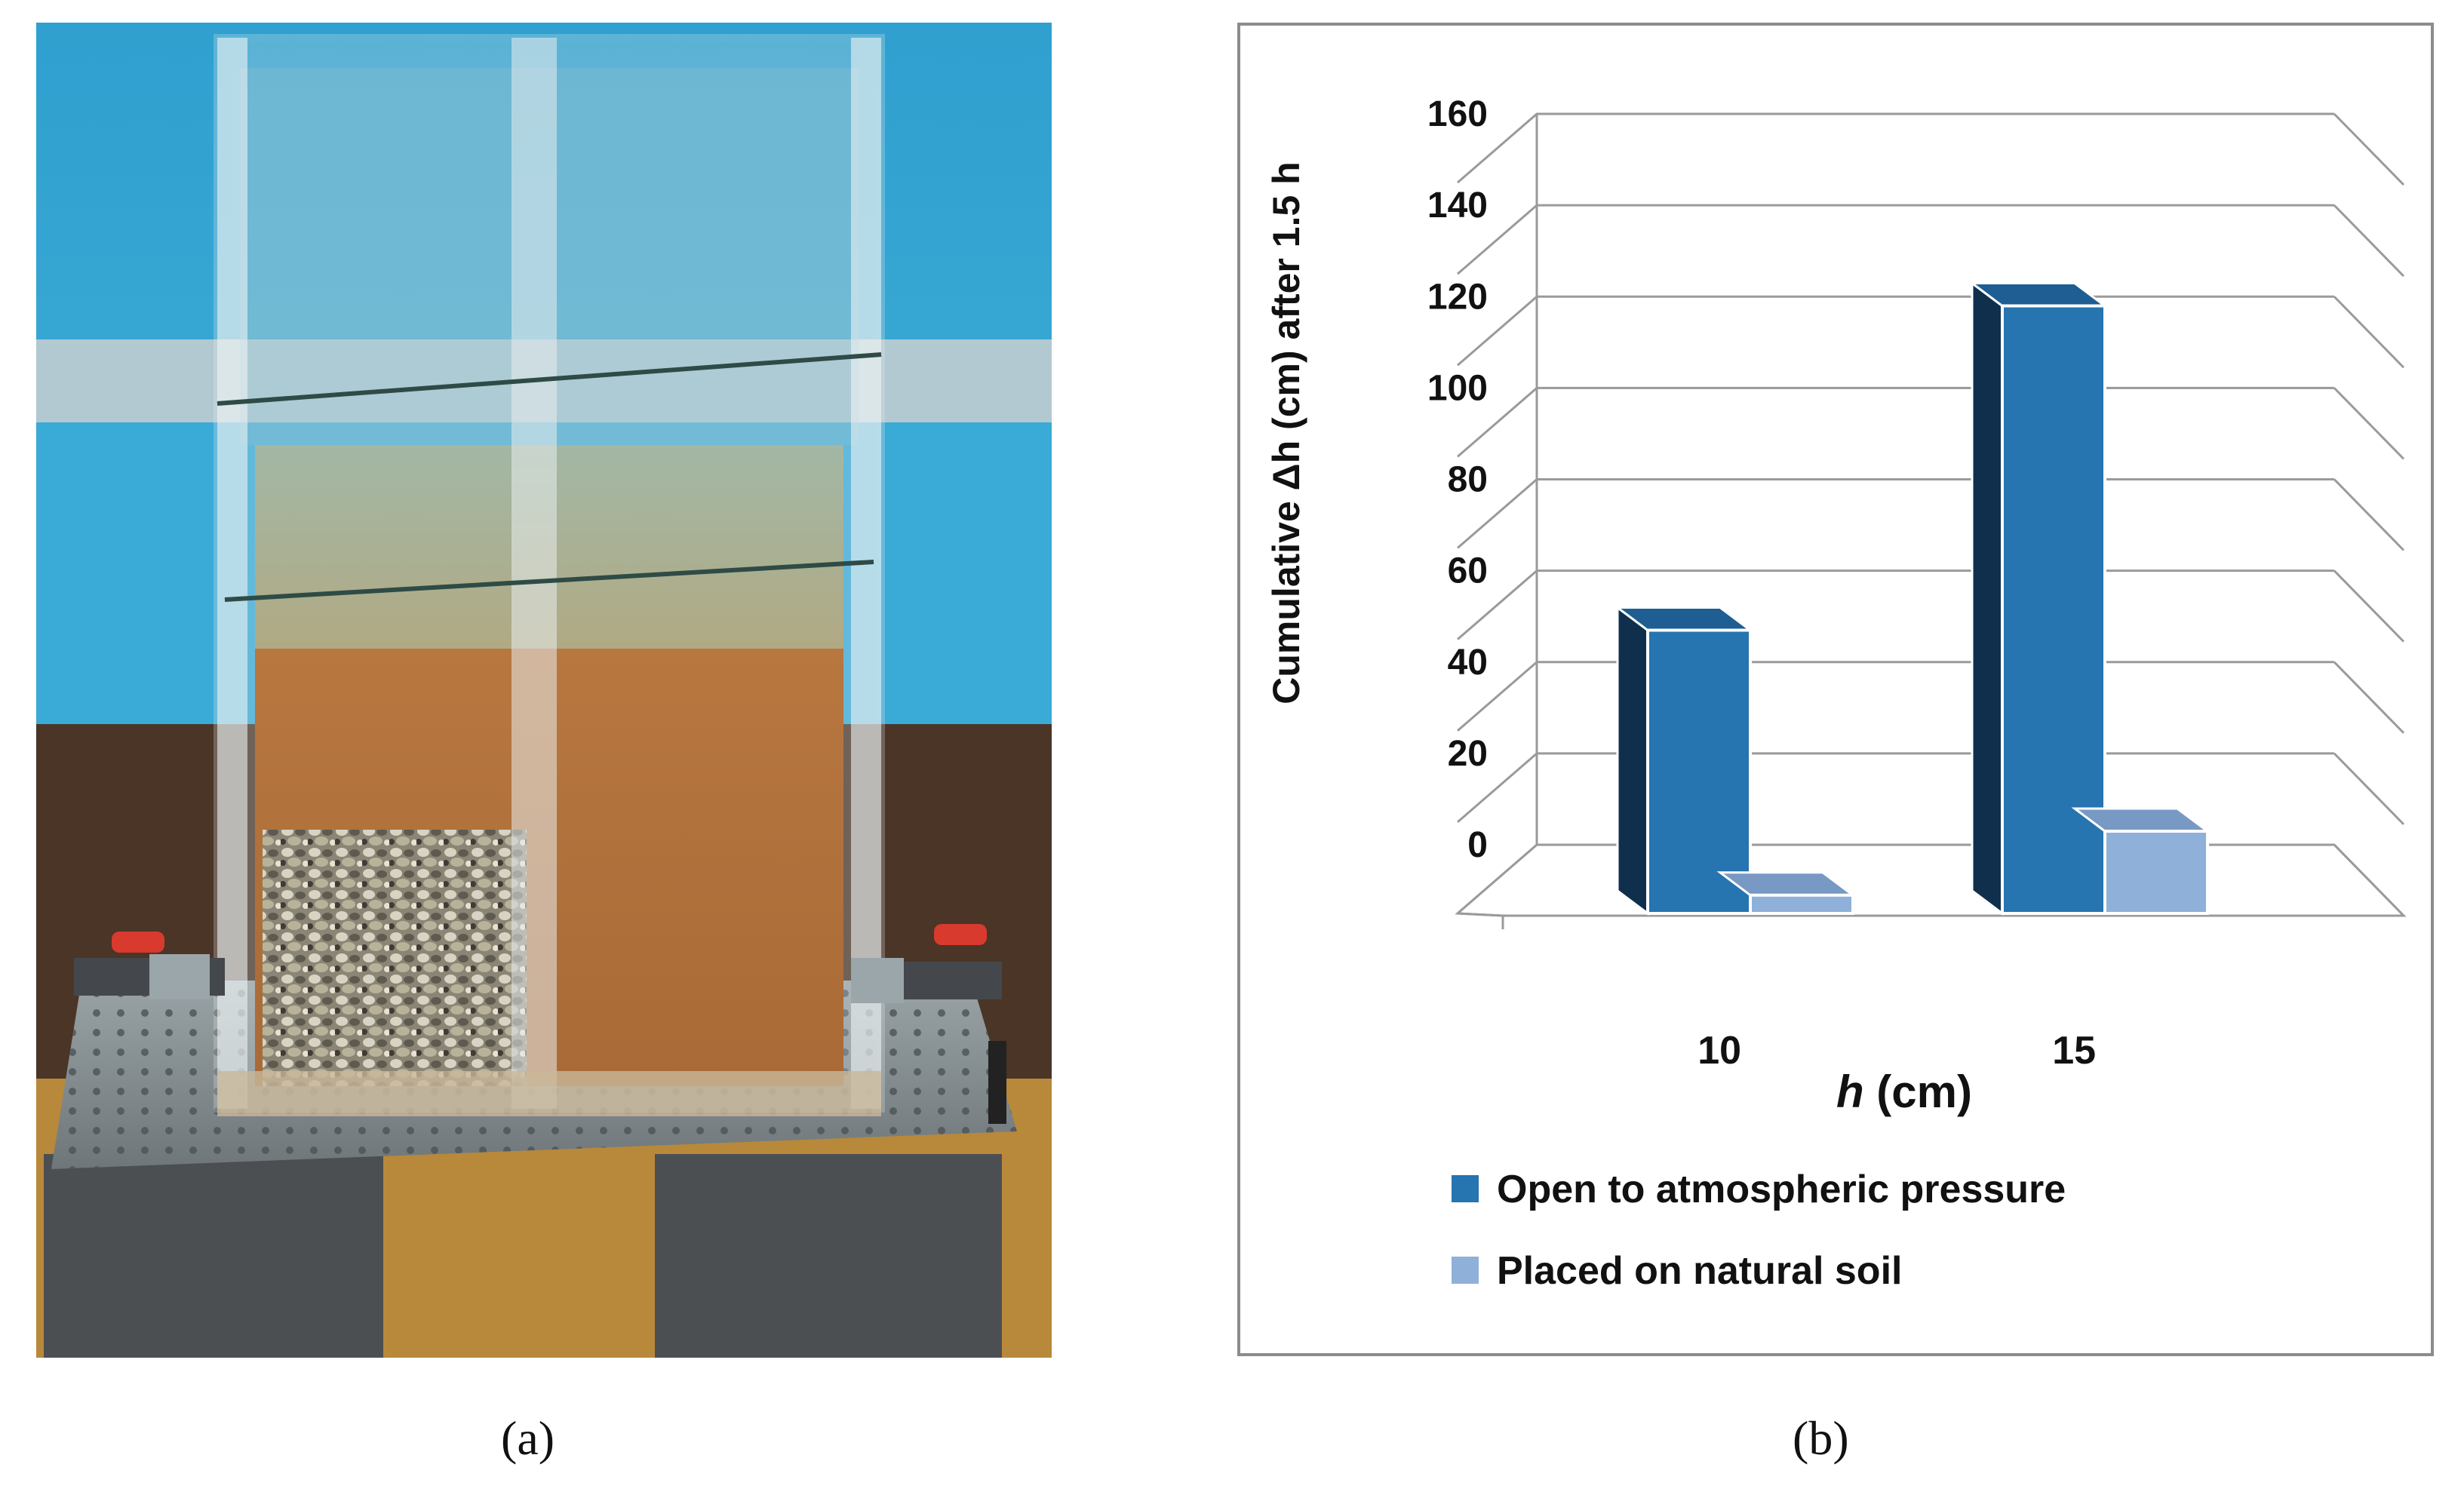 The height and width of the screenshot is (1501, 2464). What do you see at coordinates (1821, 1438) in the screenshot?
I see `panel-b-label: (b)` at bounding box center [1821, 1438].